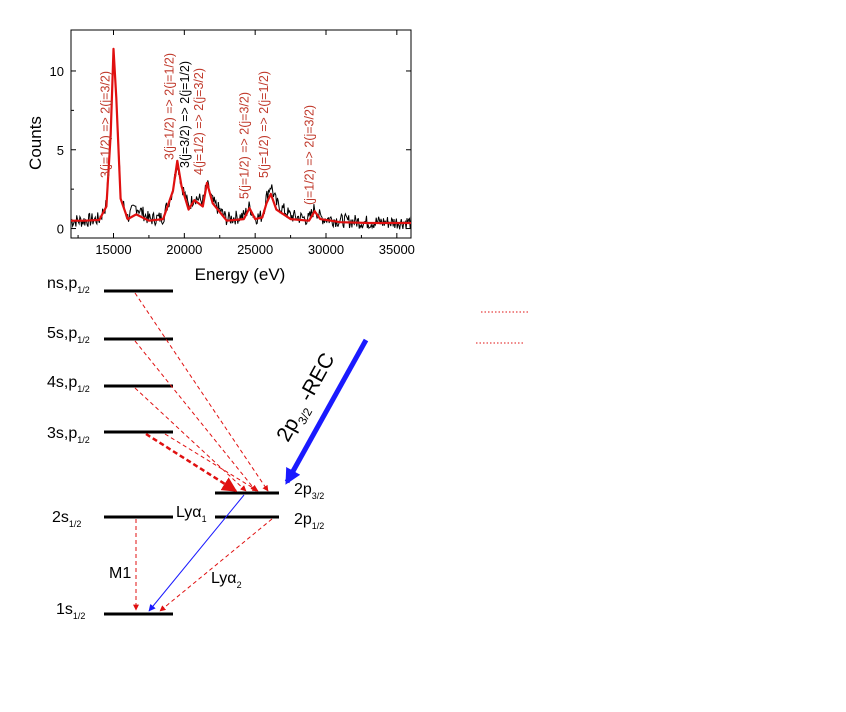 This screenshot has width=846, height=712. Describe the element at coordinates (309, 521) in the screenshot. I see `label-2p12: 2p1/2` at that location.